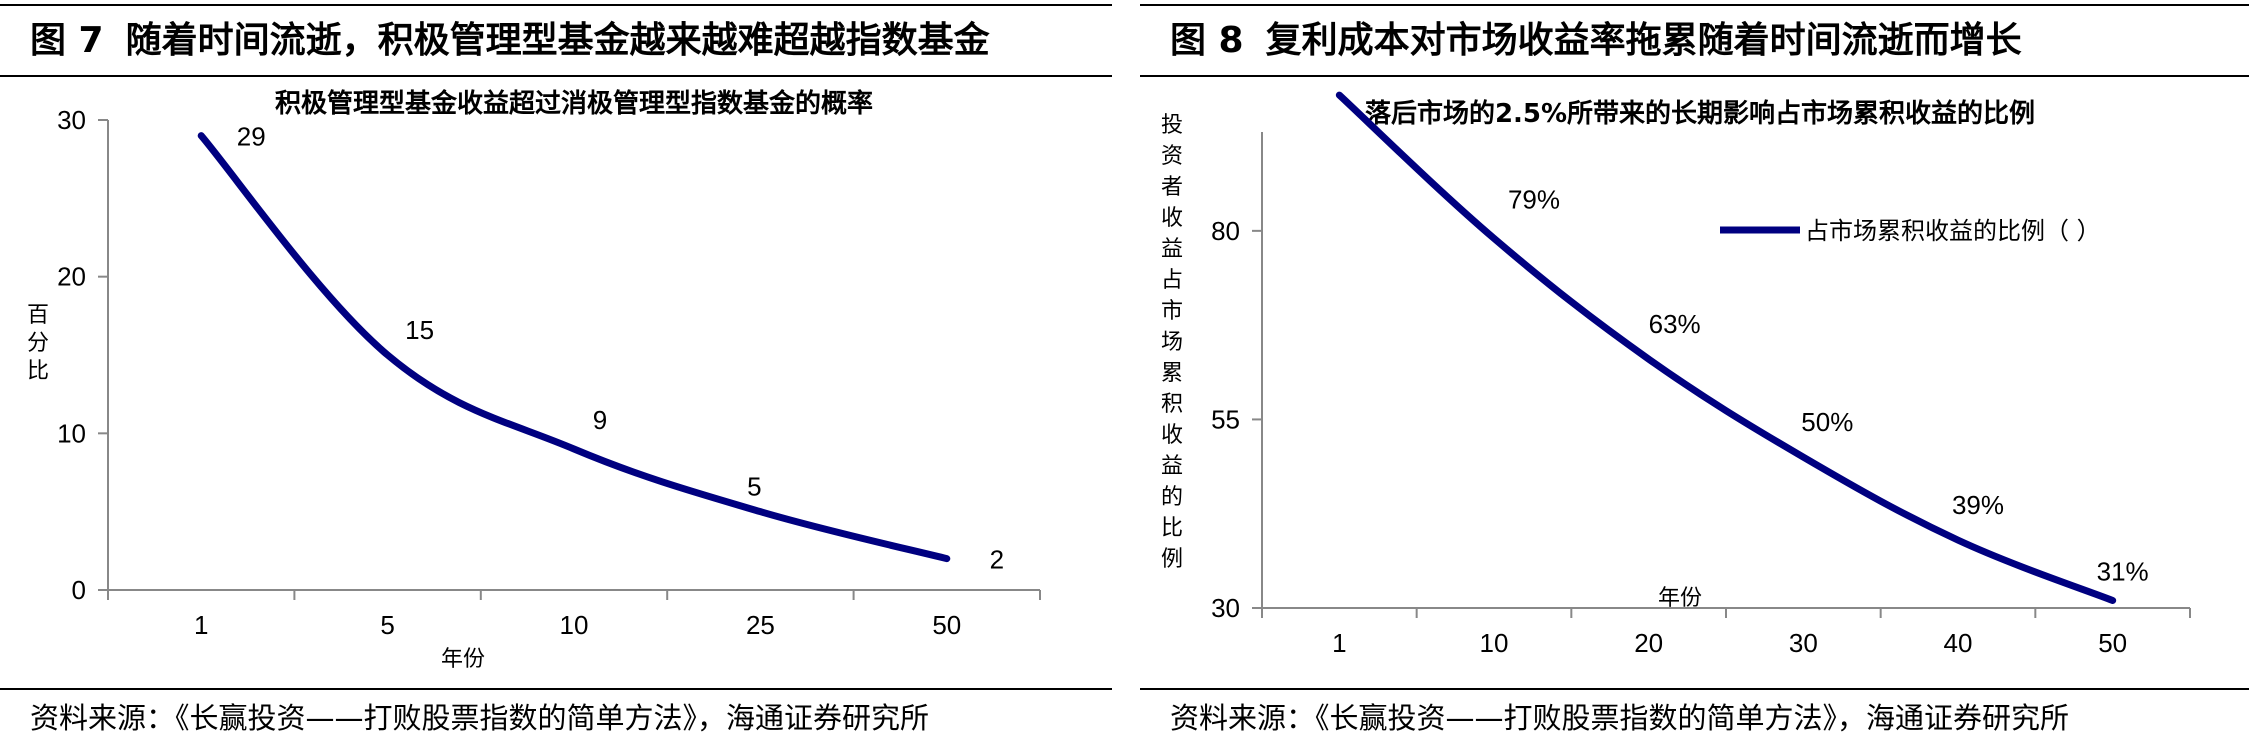 The height and width of the screenshot is (742, 2249). Describe the element at coordinates (760, 625) in the screenshot. I see `x-tick-label: 25` at that location.